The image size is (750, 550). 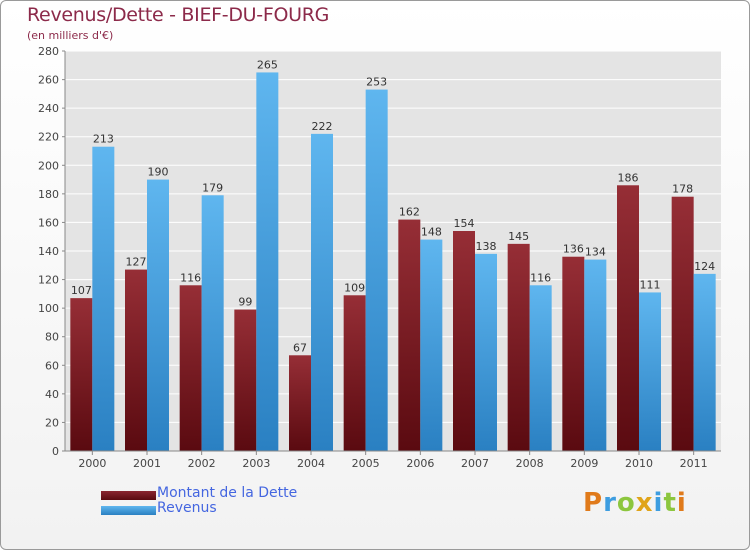 What do you see at coordinates (256, 463) in the screenshot?
I see `x-tick-label: 2003` at bounding box center [256, 463].